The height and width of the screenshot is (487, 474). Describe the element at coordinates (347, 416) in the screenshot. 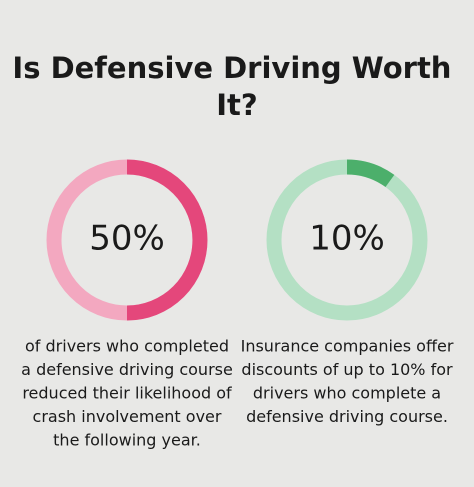

I see `caption-line: defensive driving course.` at that location.